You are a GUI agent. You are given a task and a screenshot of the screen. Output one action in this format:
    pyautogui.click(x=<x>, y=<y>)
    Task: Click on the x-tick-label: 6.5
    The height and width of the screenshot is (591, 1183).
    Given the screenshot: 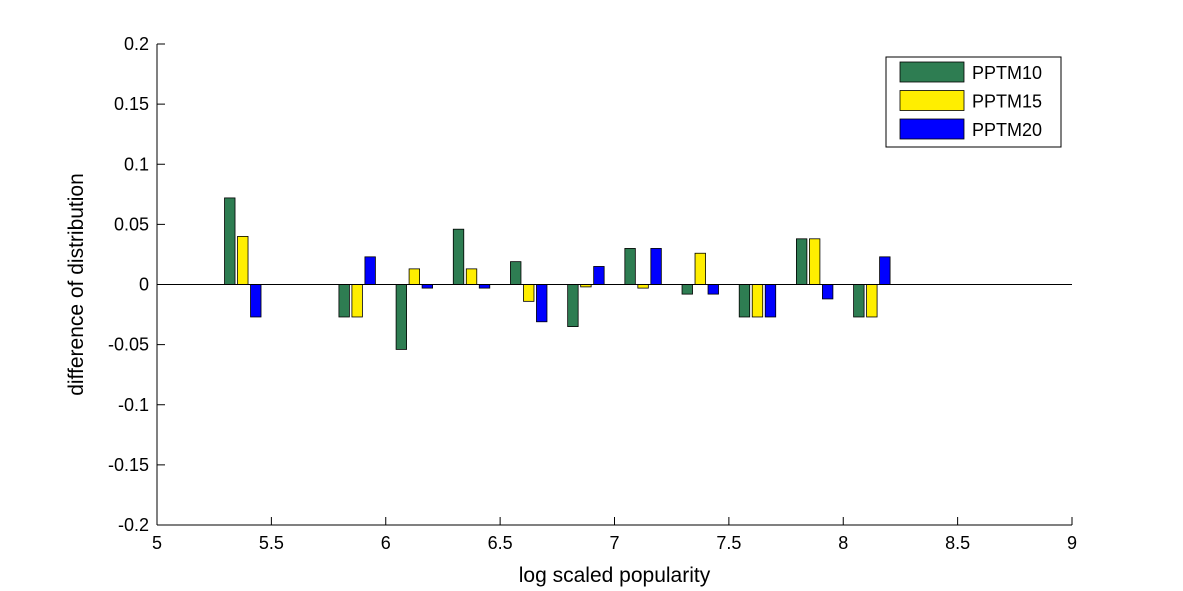 What is the action you would take?
    pyautogui.click(x=500, y=543)
    